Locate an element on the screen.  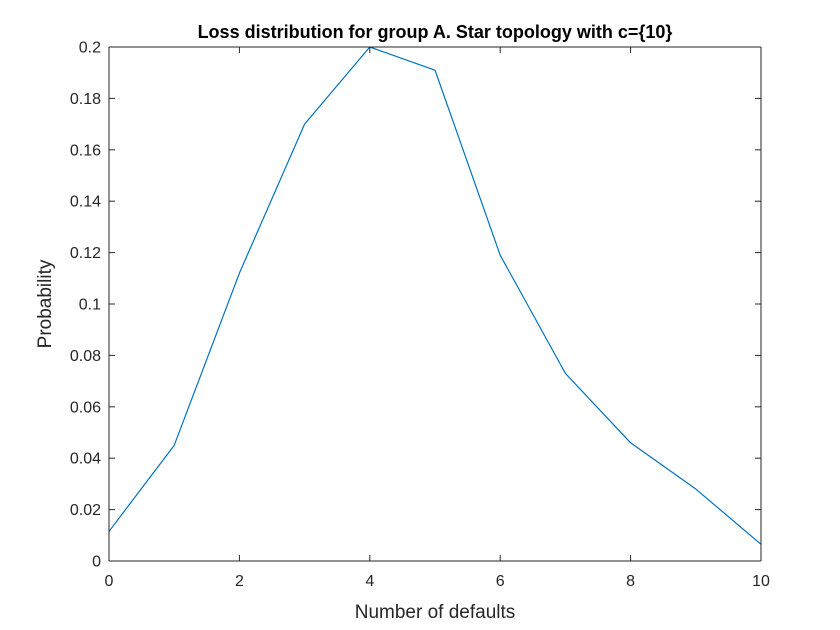
x-tick-label: 0 is located at coordinates (109, 581).